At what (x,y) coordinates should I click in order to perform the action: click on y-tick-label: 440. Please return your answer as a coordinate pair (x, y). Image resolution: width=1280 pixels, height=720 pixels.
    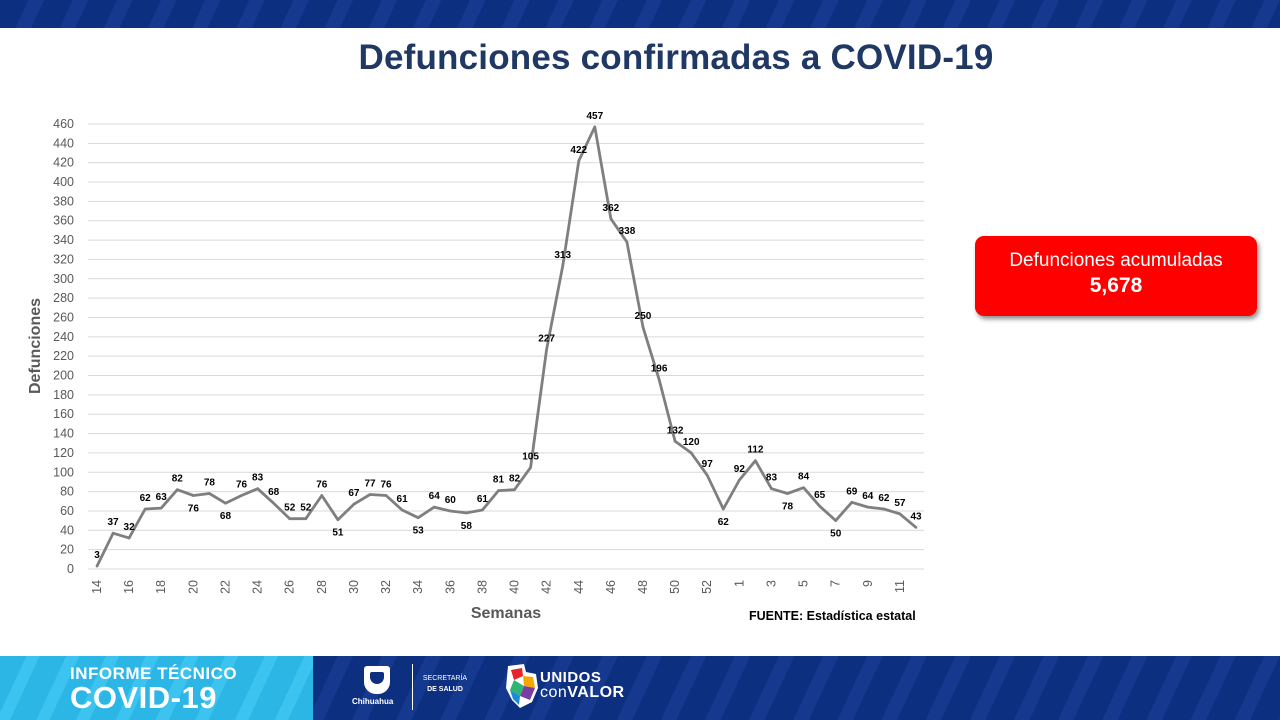
    Looking at the image, I should click on (63, 143).